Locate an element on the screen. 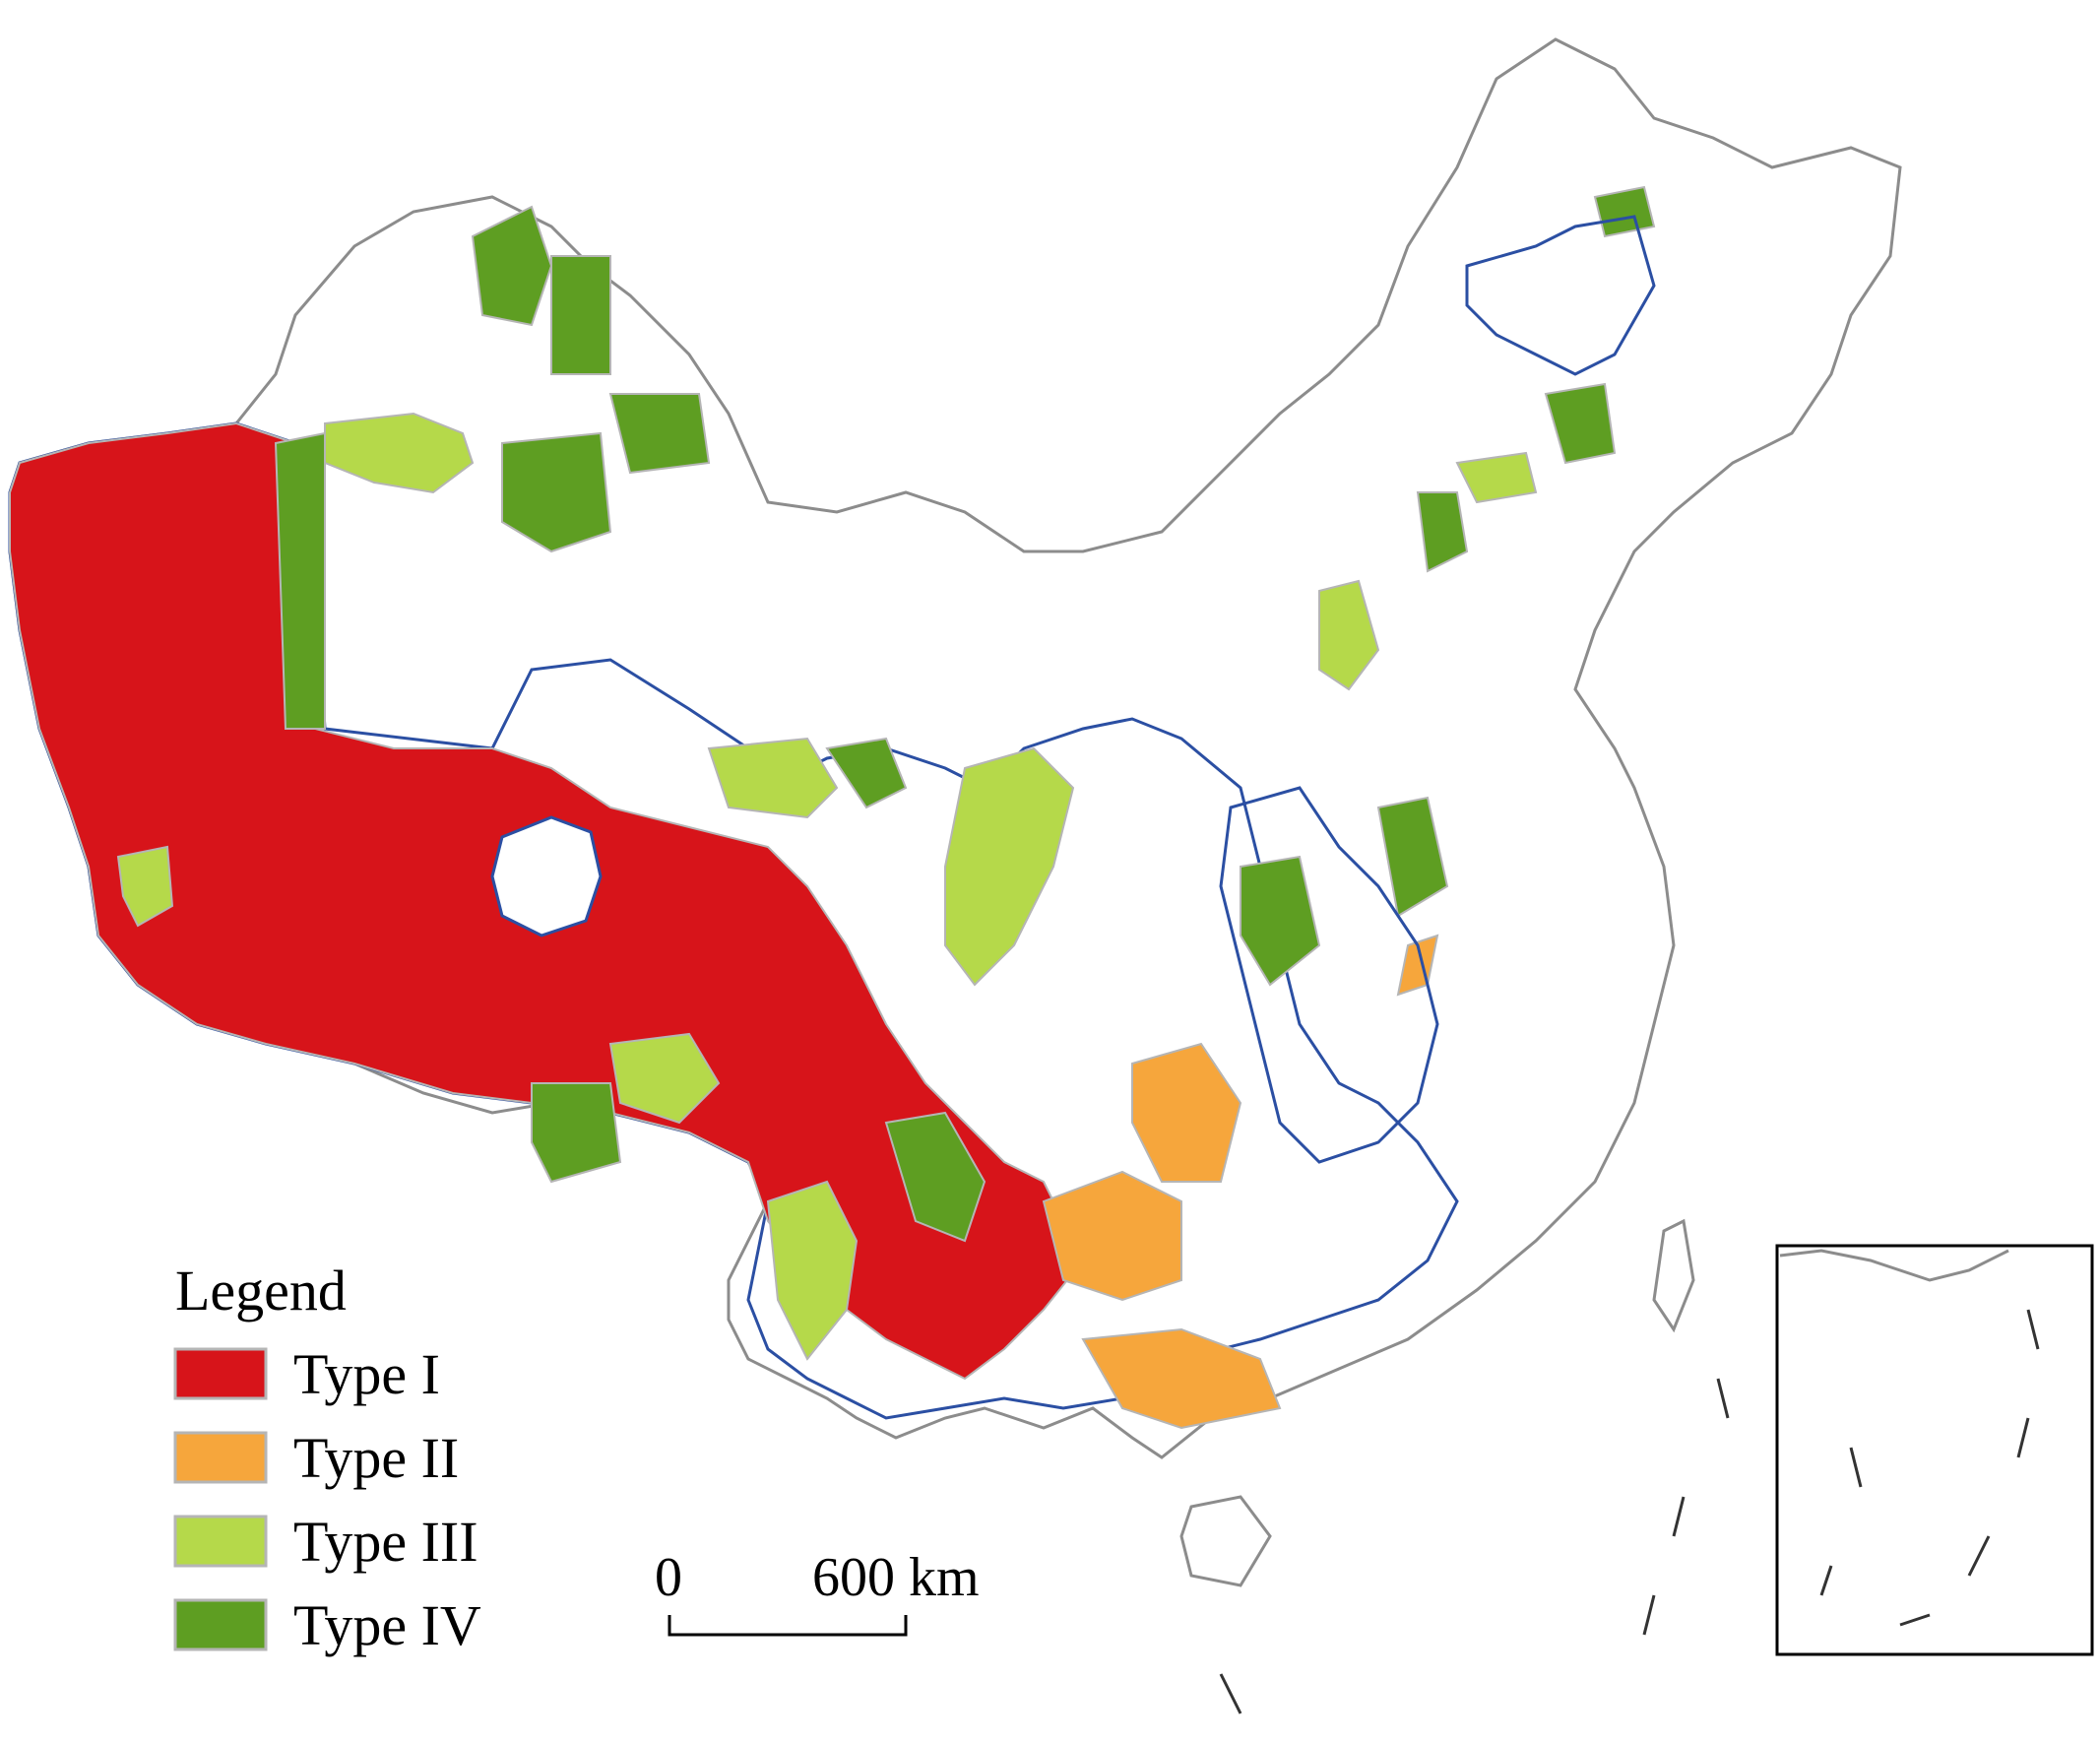  inset-nine-dash-line is located at coordinates (1930, 1468).